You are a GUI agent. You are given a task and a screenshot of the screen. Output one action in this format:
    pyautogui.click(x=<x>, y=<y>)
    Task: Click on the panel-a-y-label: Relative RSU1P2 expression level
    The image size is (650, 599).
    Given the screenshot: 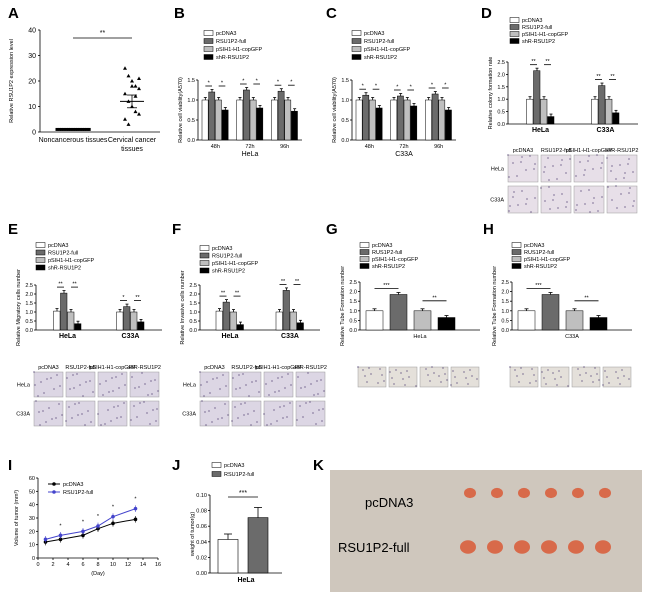 What is the action you would take?
    pyautogui.click(x=12, y=81)
    